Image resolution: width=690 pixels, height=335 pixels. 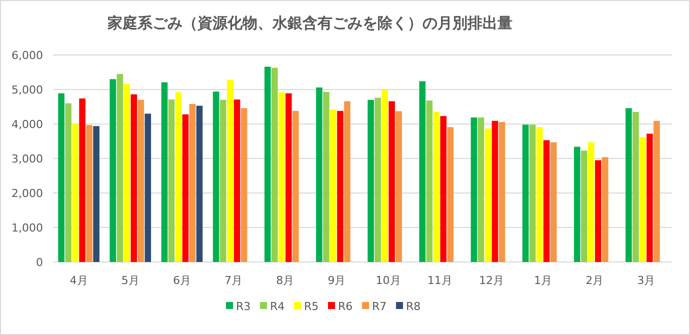 I want to click on y-tick-label: 6,000, so click(x=27, y=55).